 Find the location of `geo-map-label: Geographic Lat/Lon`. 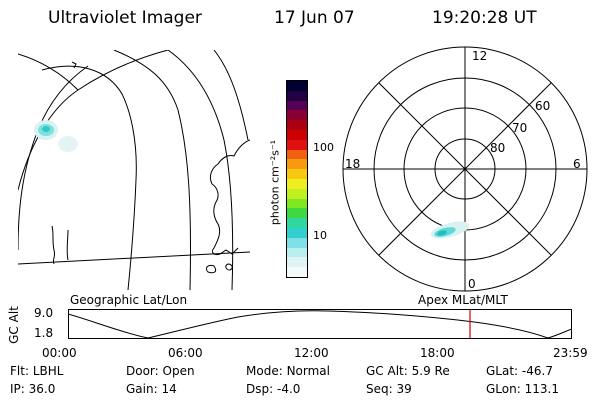

geo-map-label: Geographic Lat/Lon is located at coordinates (129, 300).